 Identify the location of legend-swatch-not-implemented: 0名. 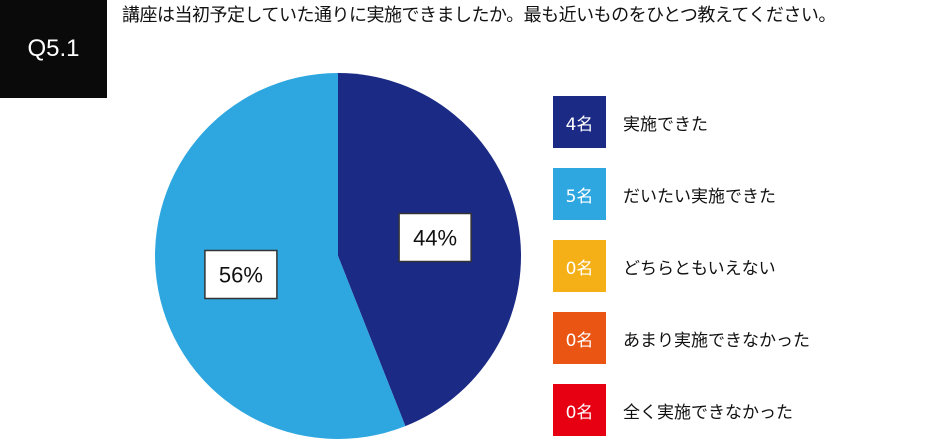
(579, 410).